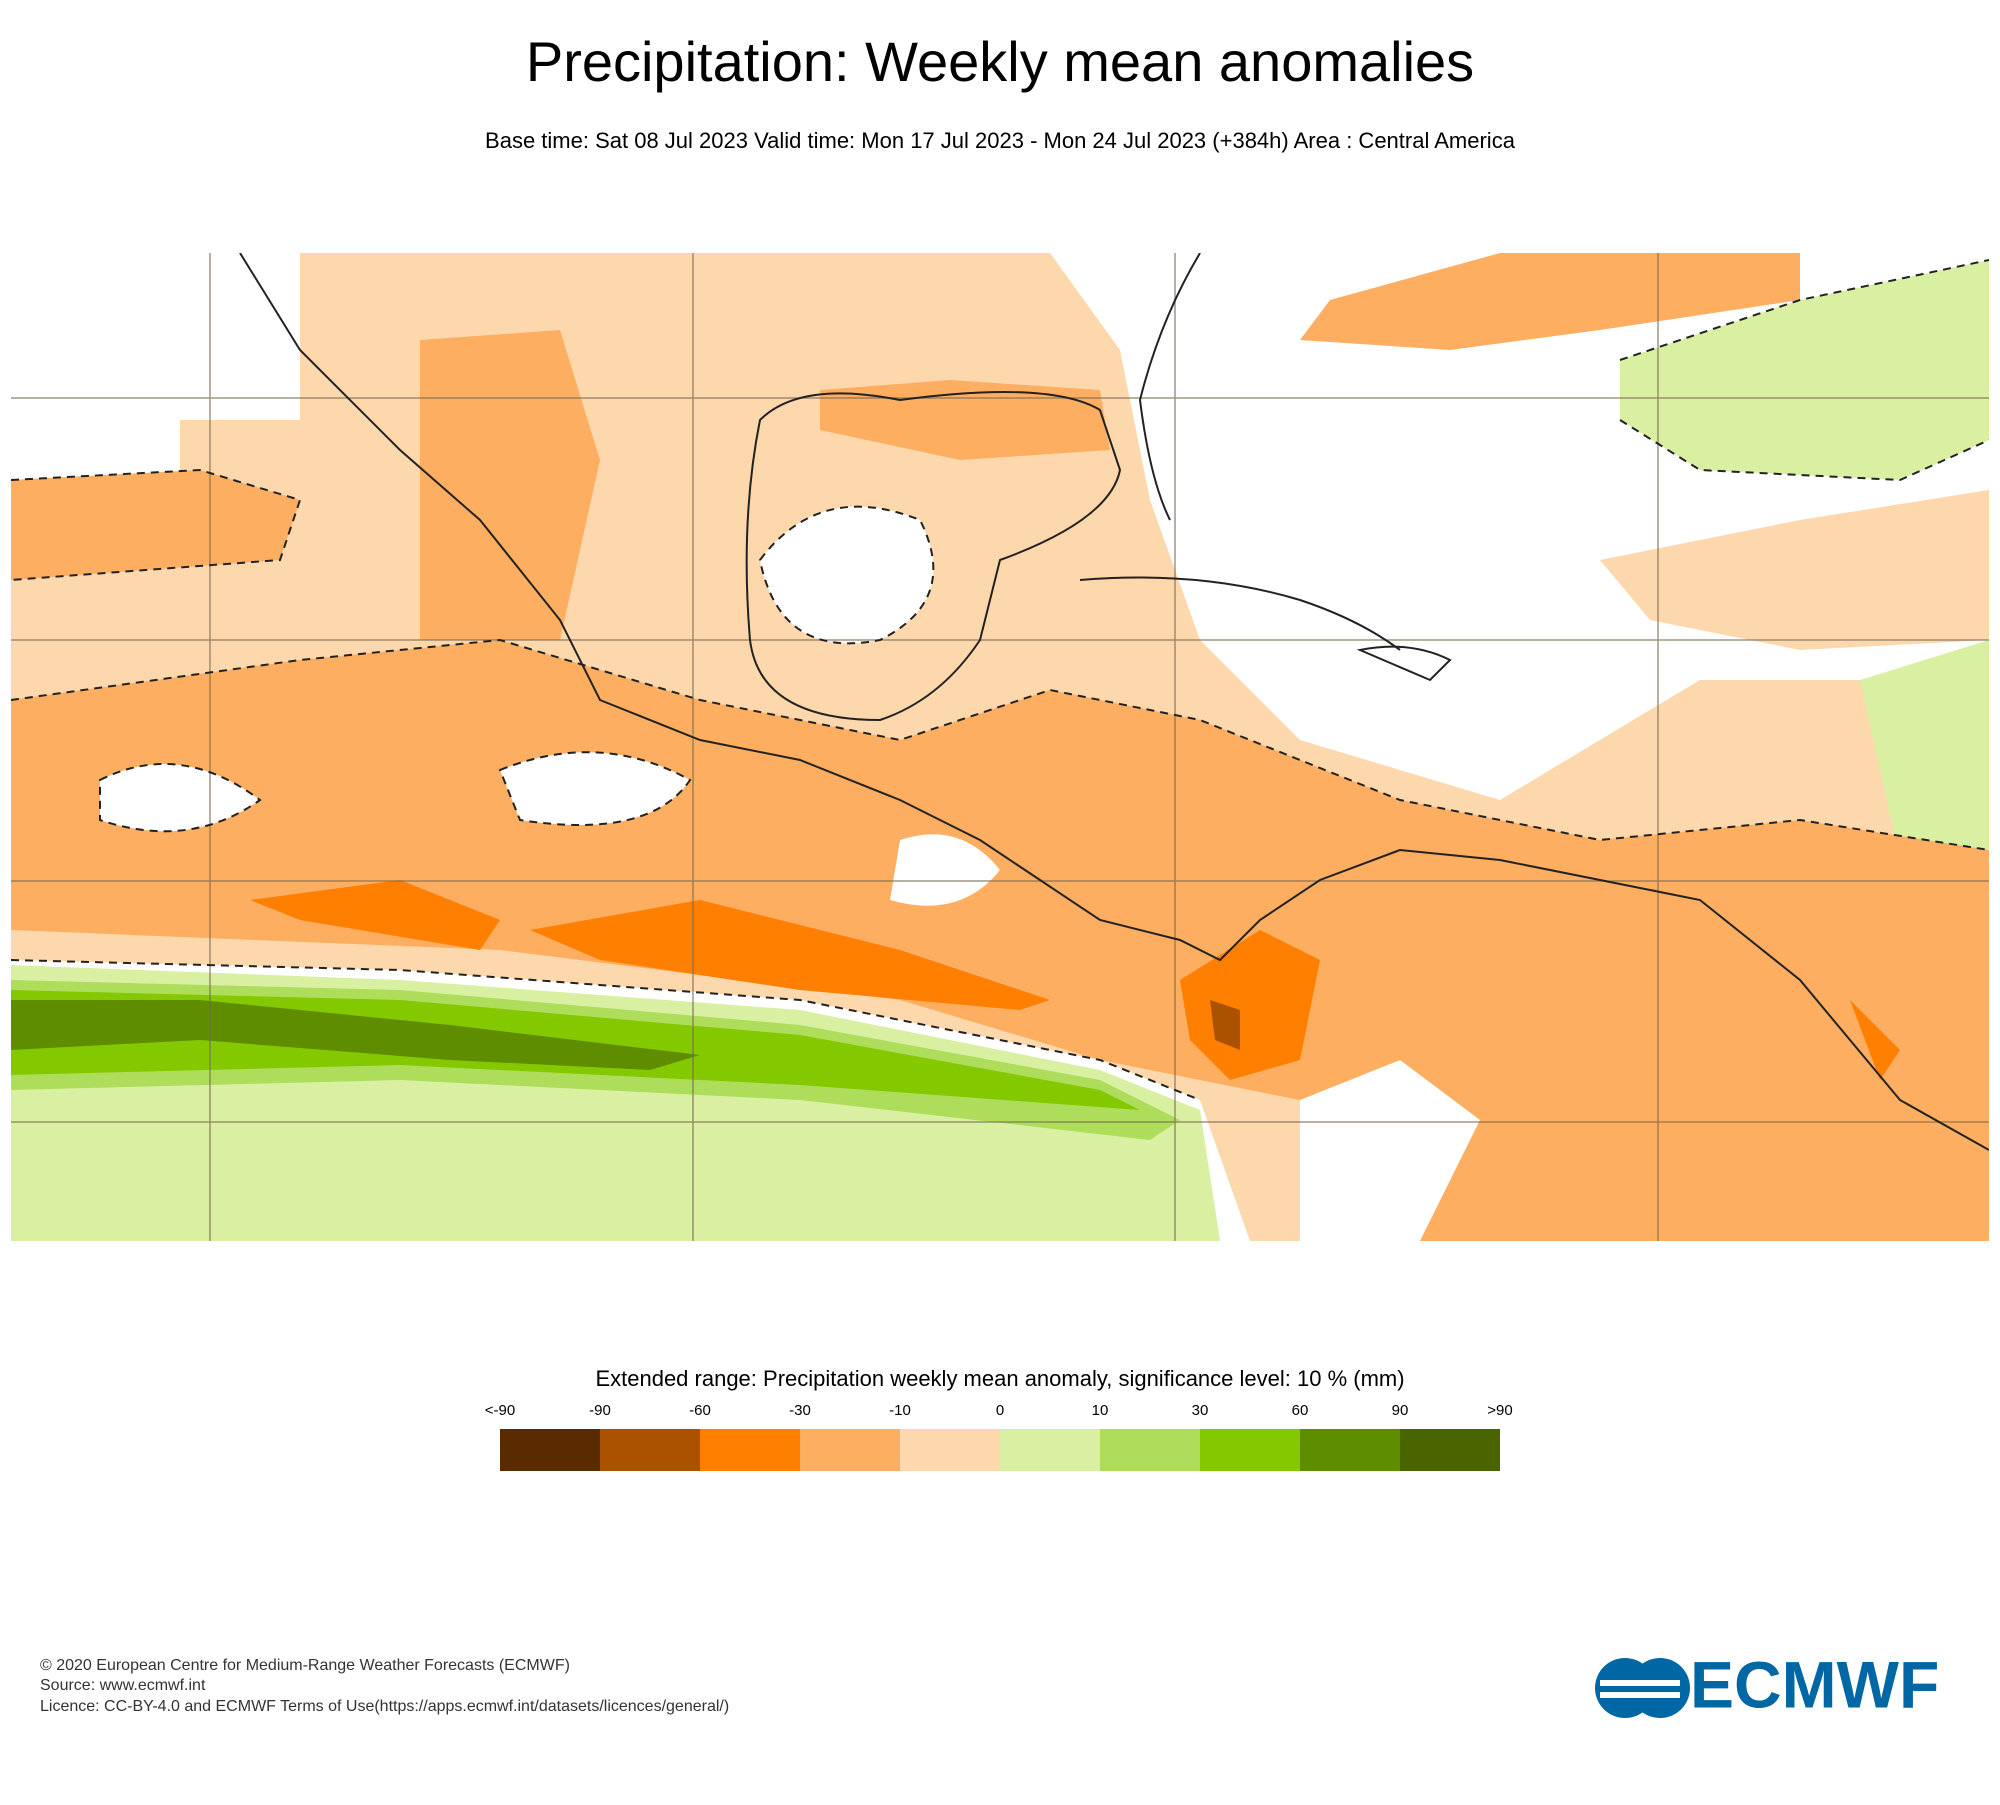 The width and height of the screenshot is (2000, 1805). What do you see at coordinates (1499, 1410) in the screenshot?
I see `legend-label: >90` at bounding box center [1499, 1410].